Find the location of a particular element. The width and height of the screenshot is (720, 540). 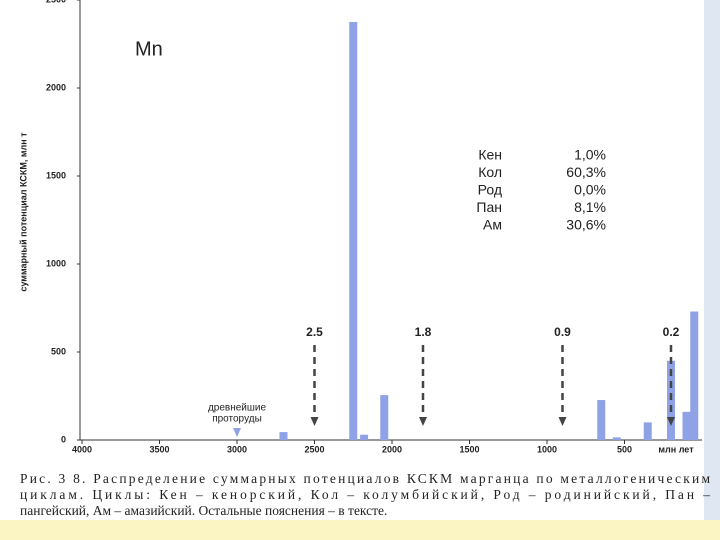

share-name: Род is located at coordinates (490, 190).